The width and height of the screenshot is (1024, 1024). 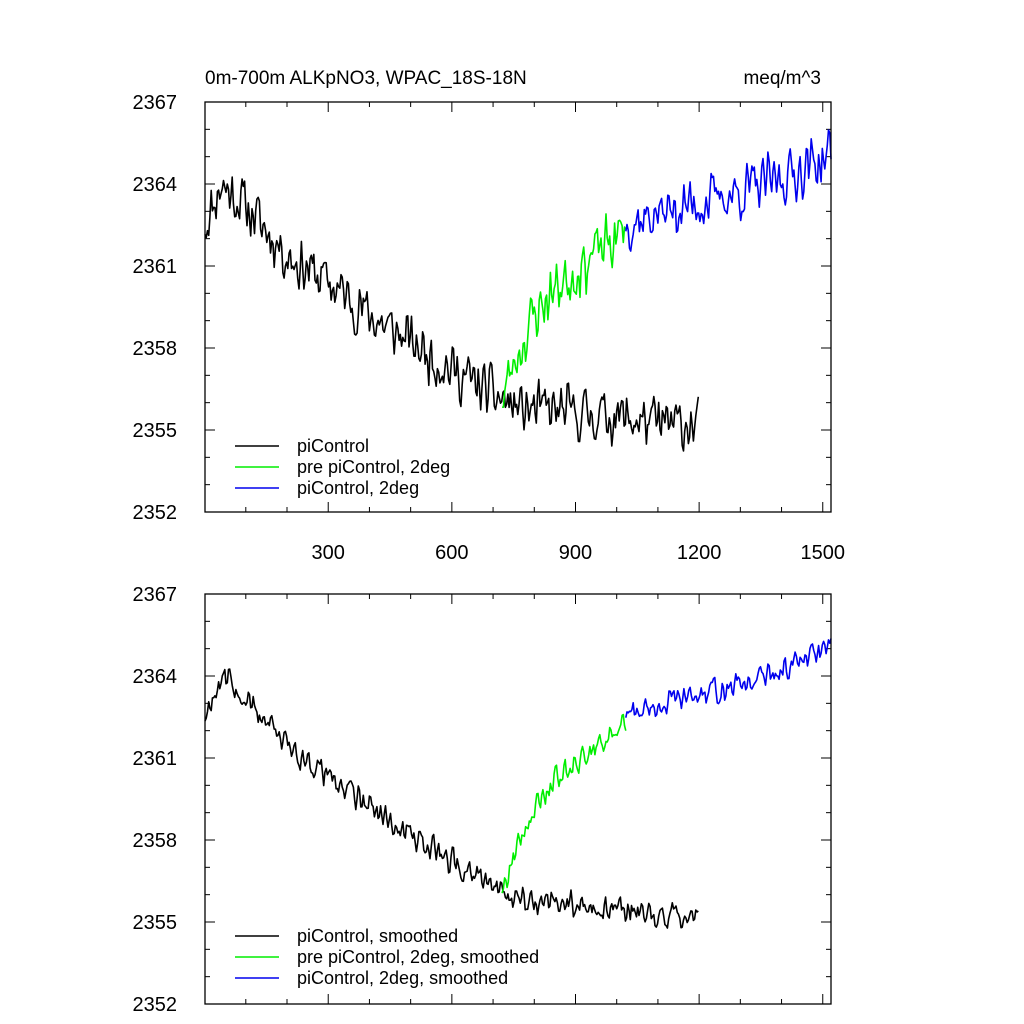 What do you see at coordinates (358, 488) in the screenshot?
I see `legend-label: piControl, 2deg` at bounding box center [358, 488].